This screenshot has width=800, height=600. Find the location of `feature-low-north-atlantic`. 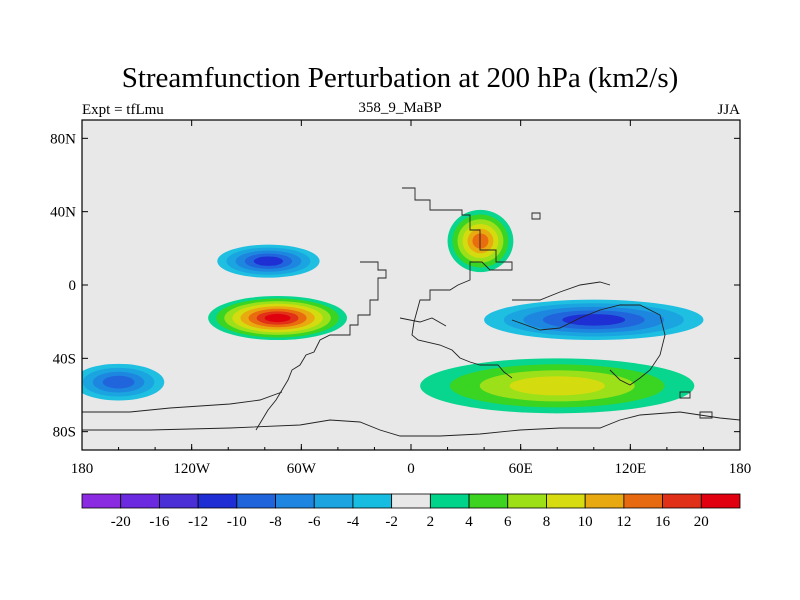

feature-low-north-atlantic is located at coordinates (268, 261).